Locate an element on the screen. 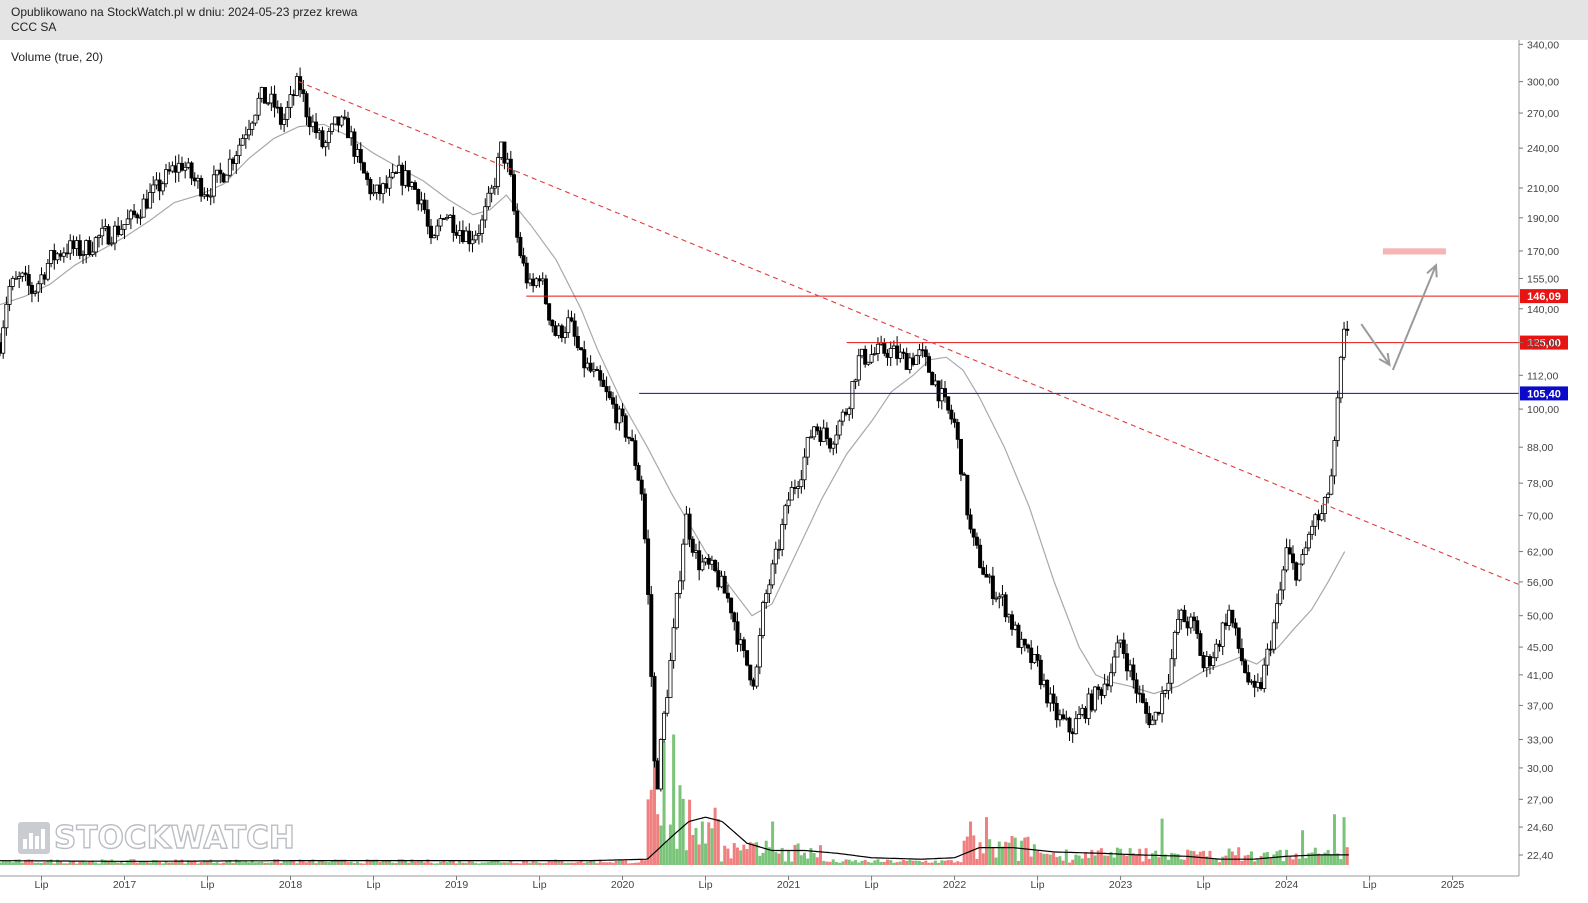 This screenshot has width=1588, height=903. y-tick-label: 240,00 is located at coordinates (1543, 149).